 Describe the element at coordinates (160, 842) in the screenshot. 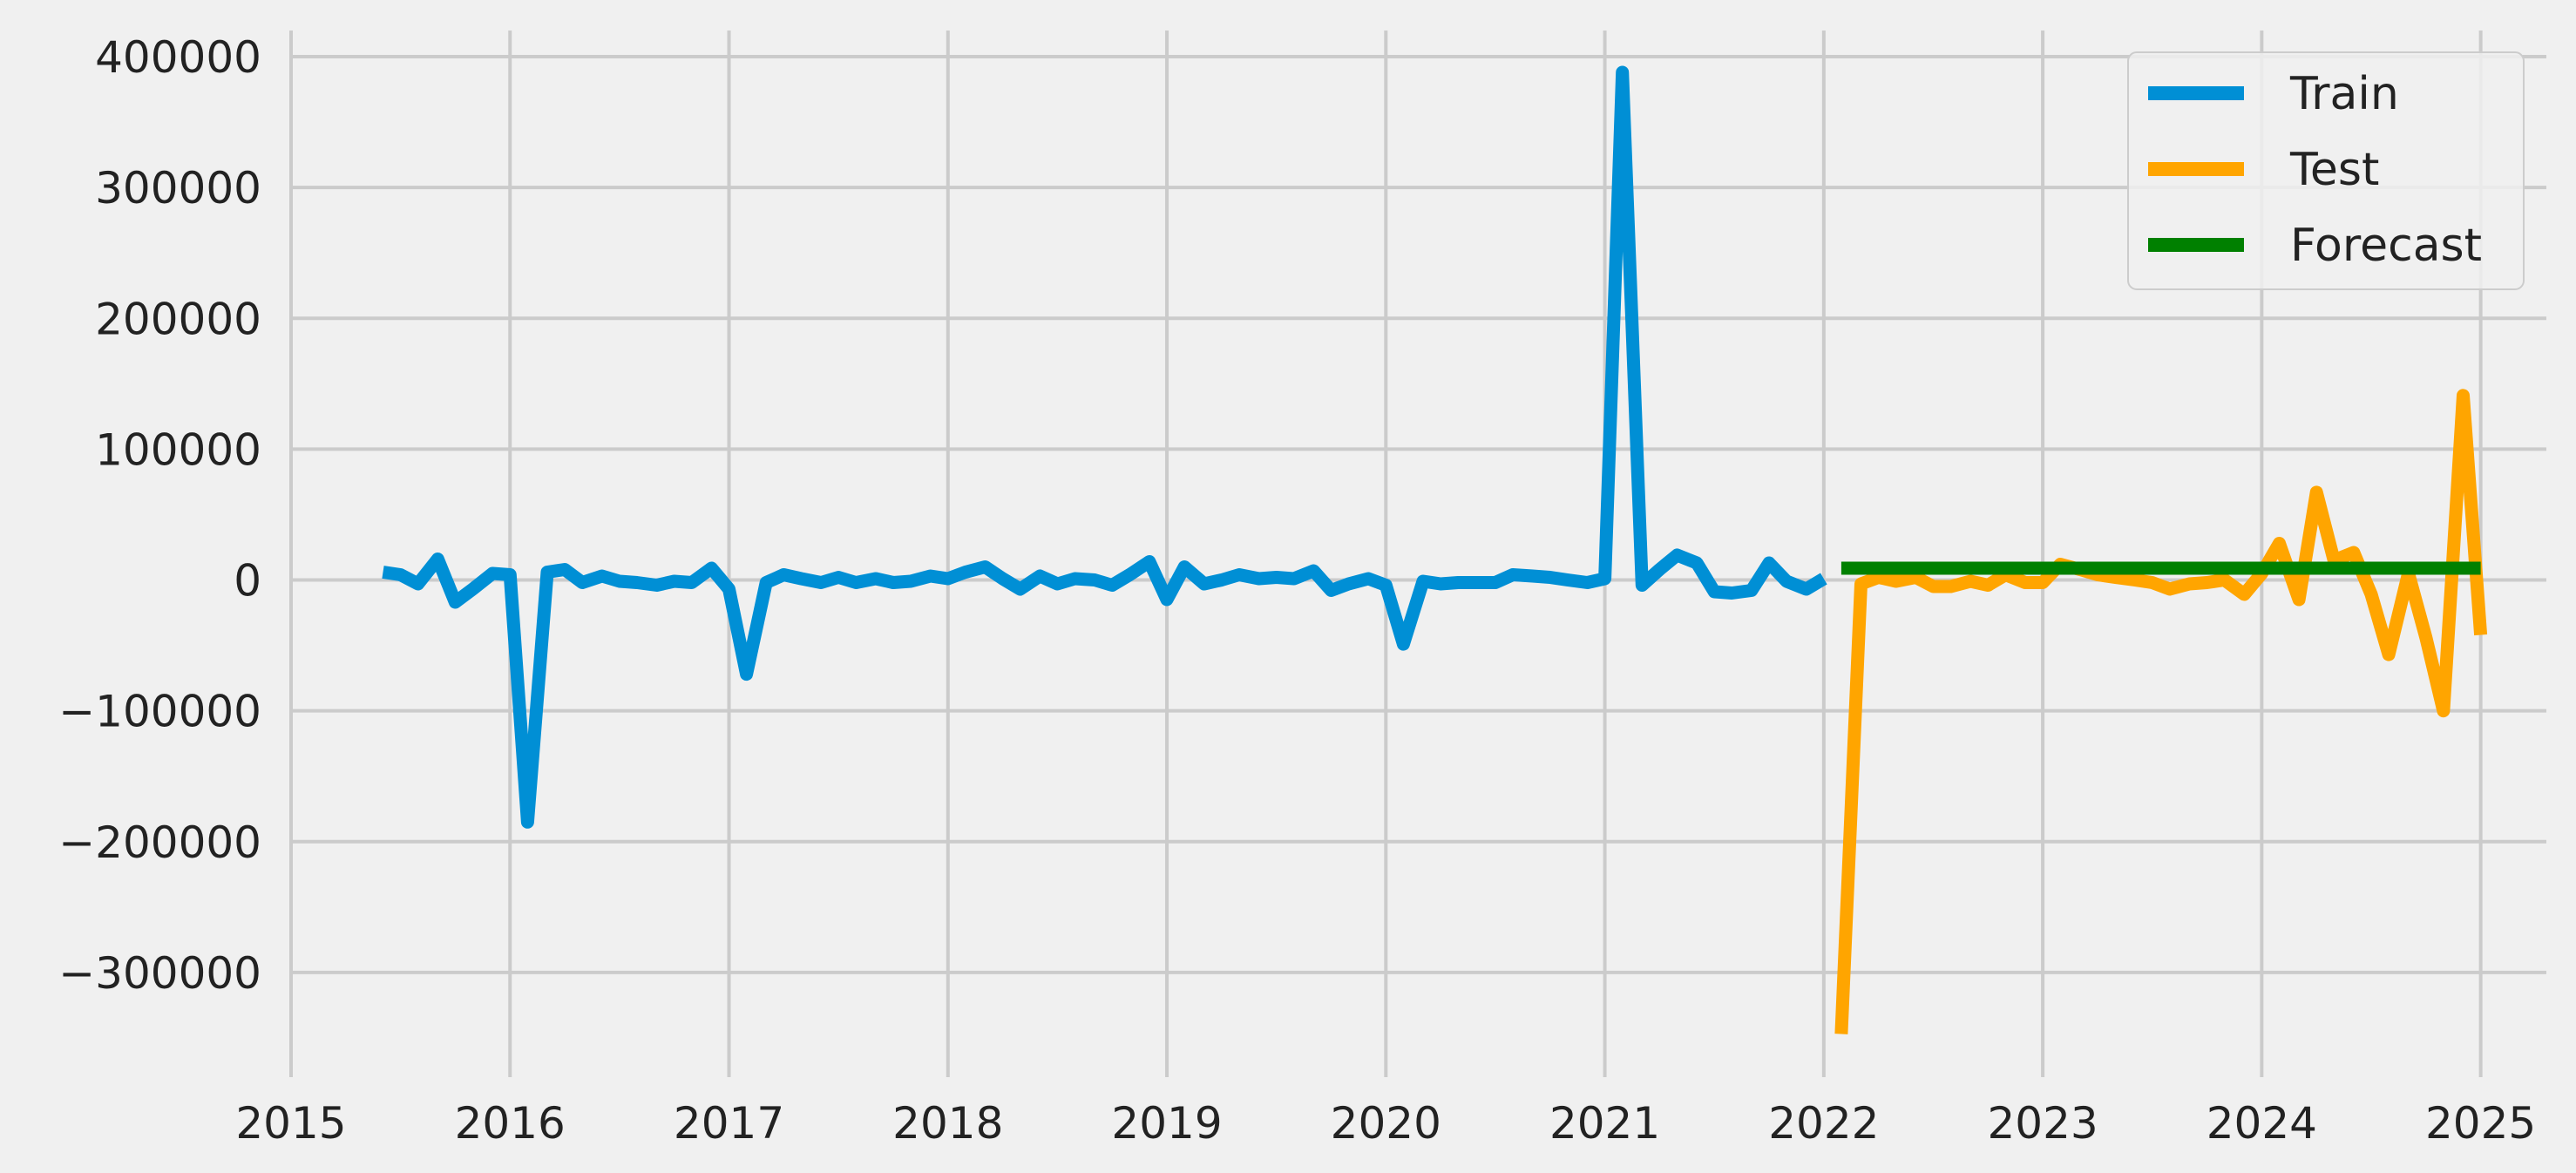

I see `y-tick-label: −200000` at that location.